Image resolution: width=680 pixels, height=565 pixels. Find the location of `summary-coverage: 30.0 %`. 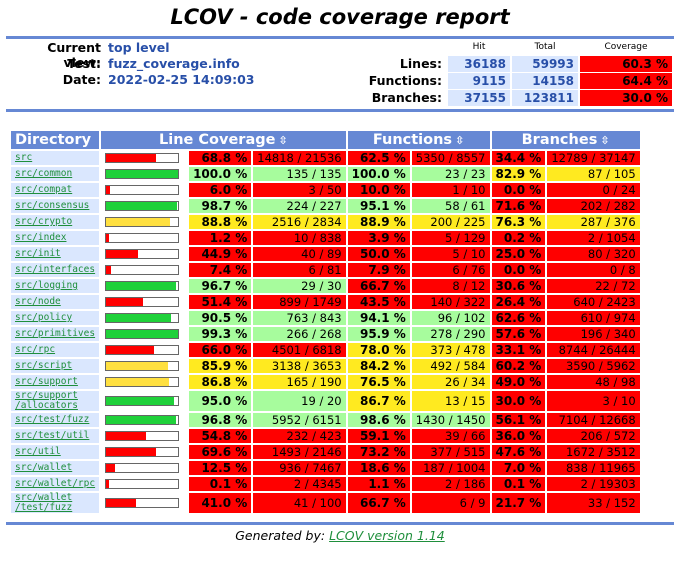

summary-coverage: 30.0 % is located at coordinates (626, 98).